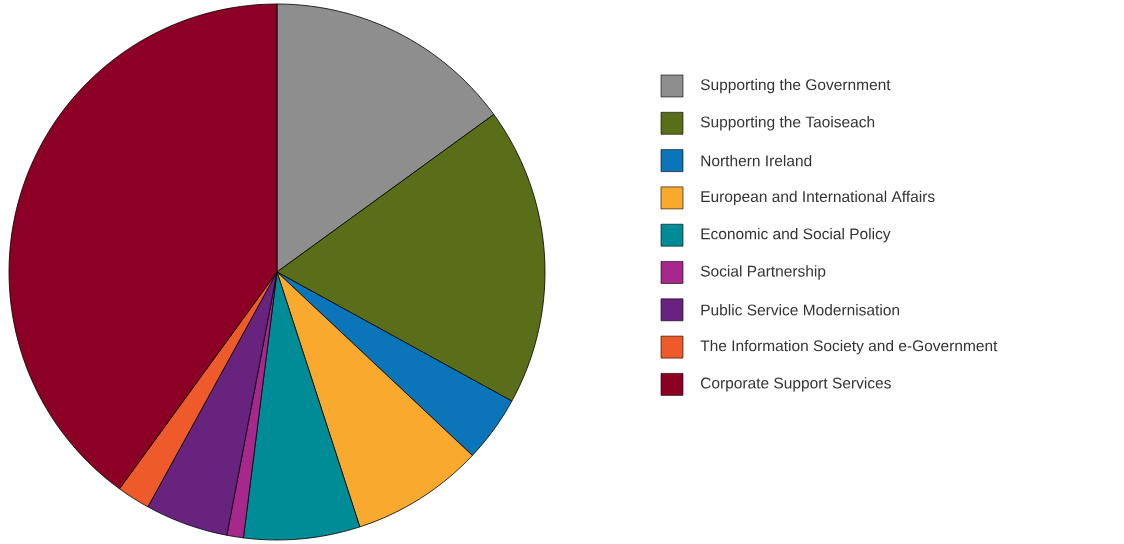 The width and height of the screenshot is (1124, 544). Describe the element at coordinates (800, 310) in the screenshot. I see `legend-label: Public Service Modernisation` at that location.